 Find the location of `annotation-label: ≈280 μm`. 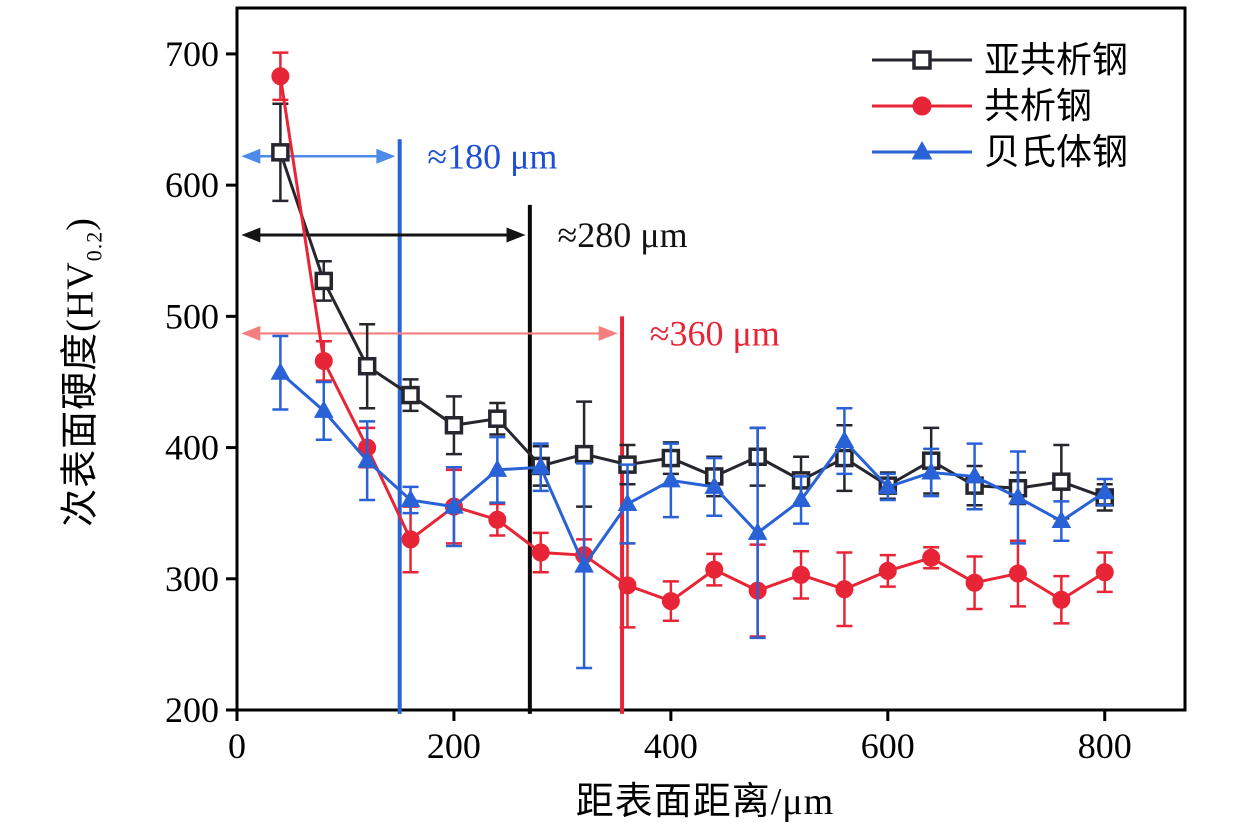

annotation-label: ≈280 μm is located at coordinates (623, 235).